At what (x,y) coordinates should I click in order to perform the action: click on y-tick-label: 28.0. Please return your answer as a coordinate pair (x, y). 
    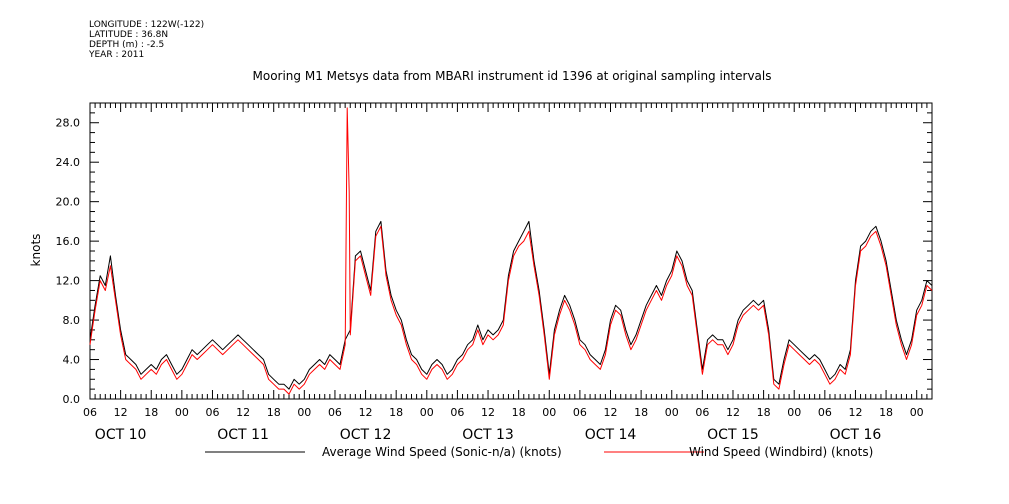
    Looking at the image, I should click on (68, 123).